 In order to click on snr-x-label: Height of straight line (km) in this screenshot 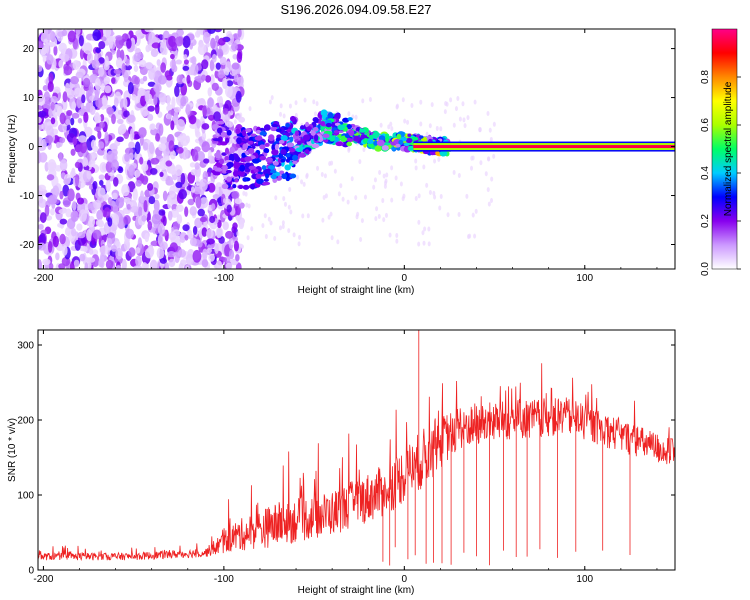, I will do `click(356, 590)`.